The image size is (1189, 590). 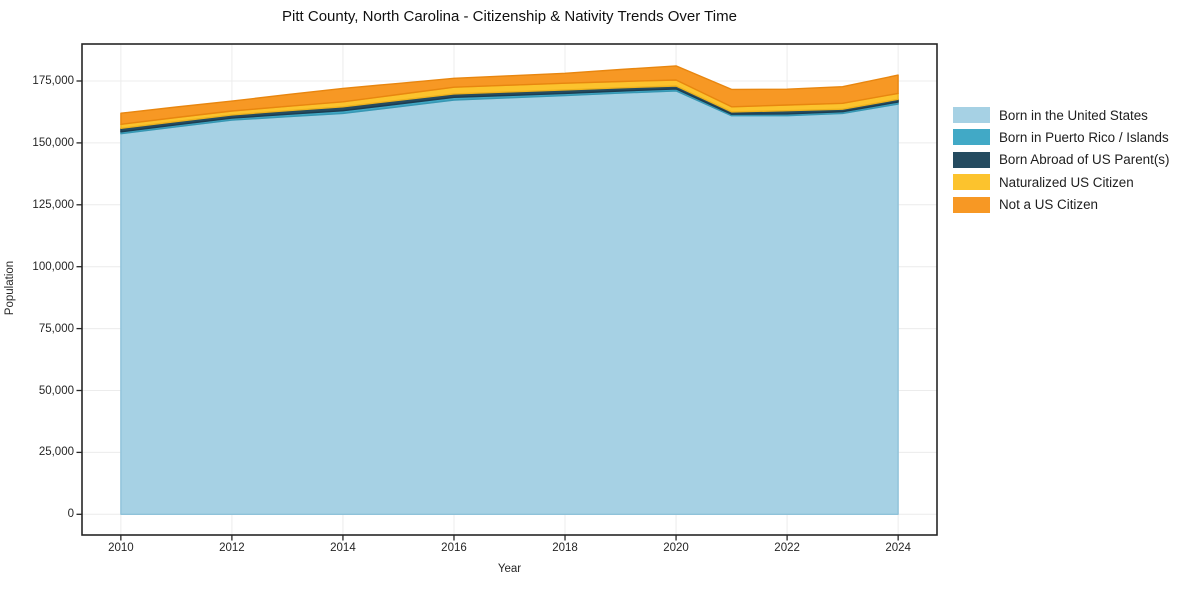 I want to click on x-tick-label: 2018, so click(x=565, y=548).